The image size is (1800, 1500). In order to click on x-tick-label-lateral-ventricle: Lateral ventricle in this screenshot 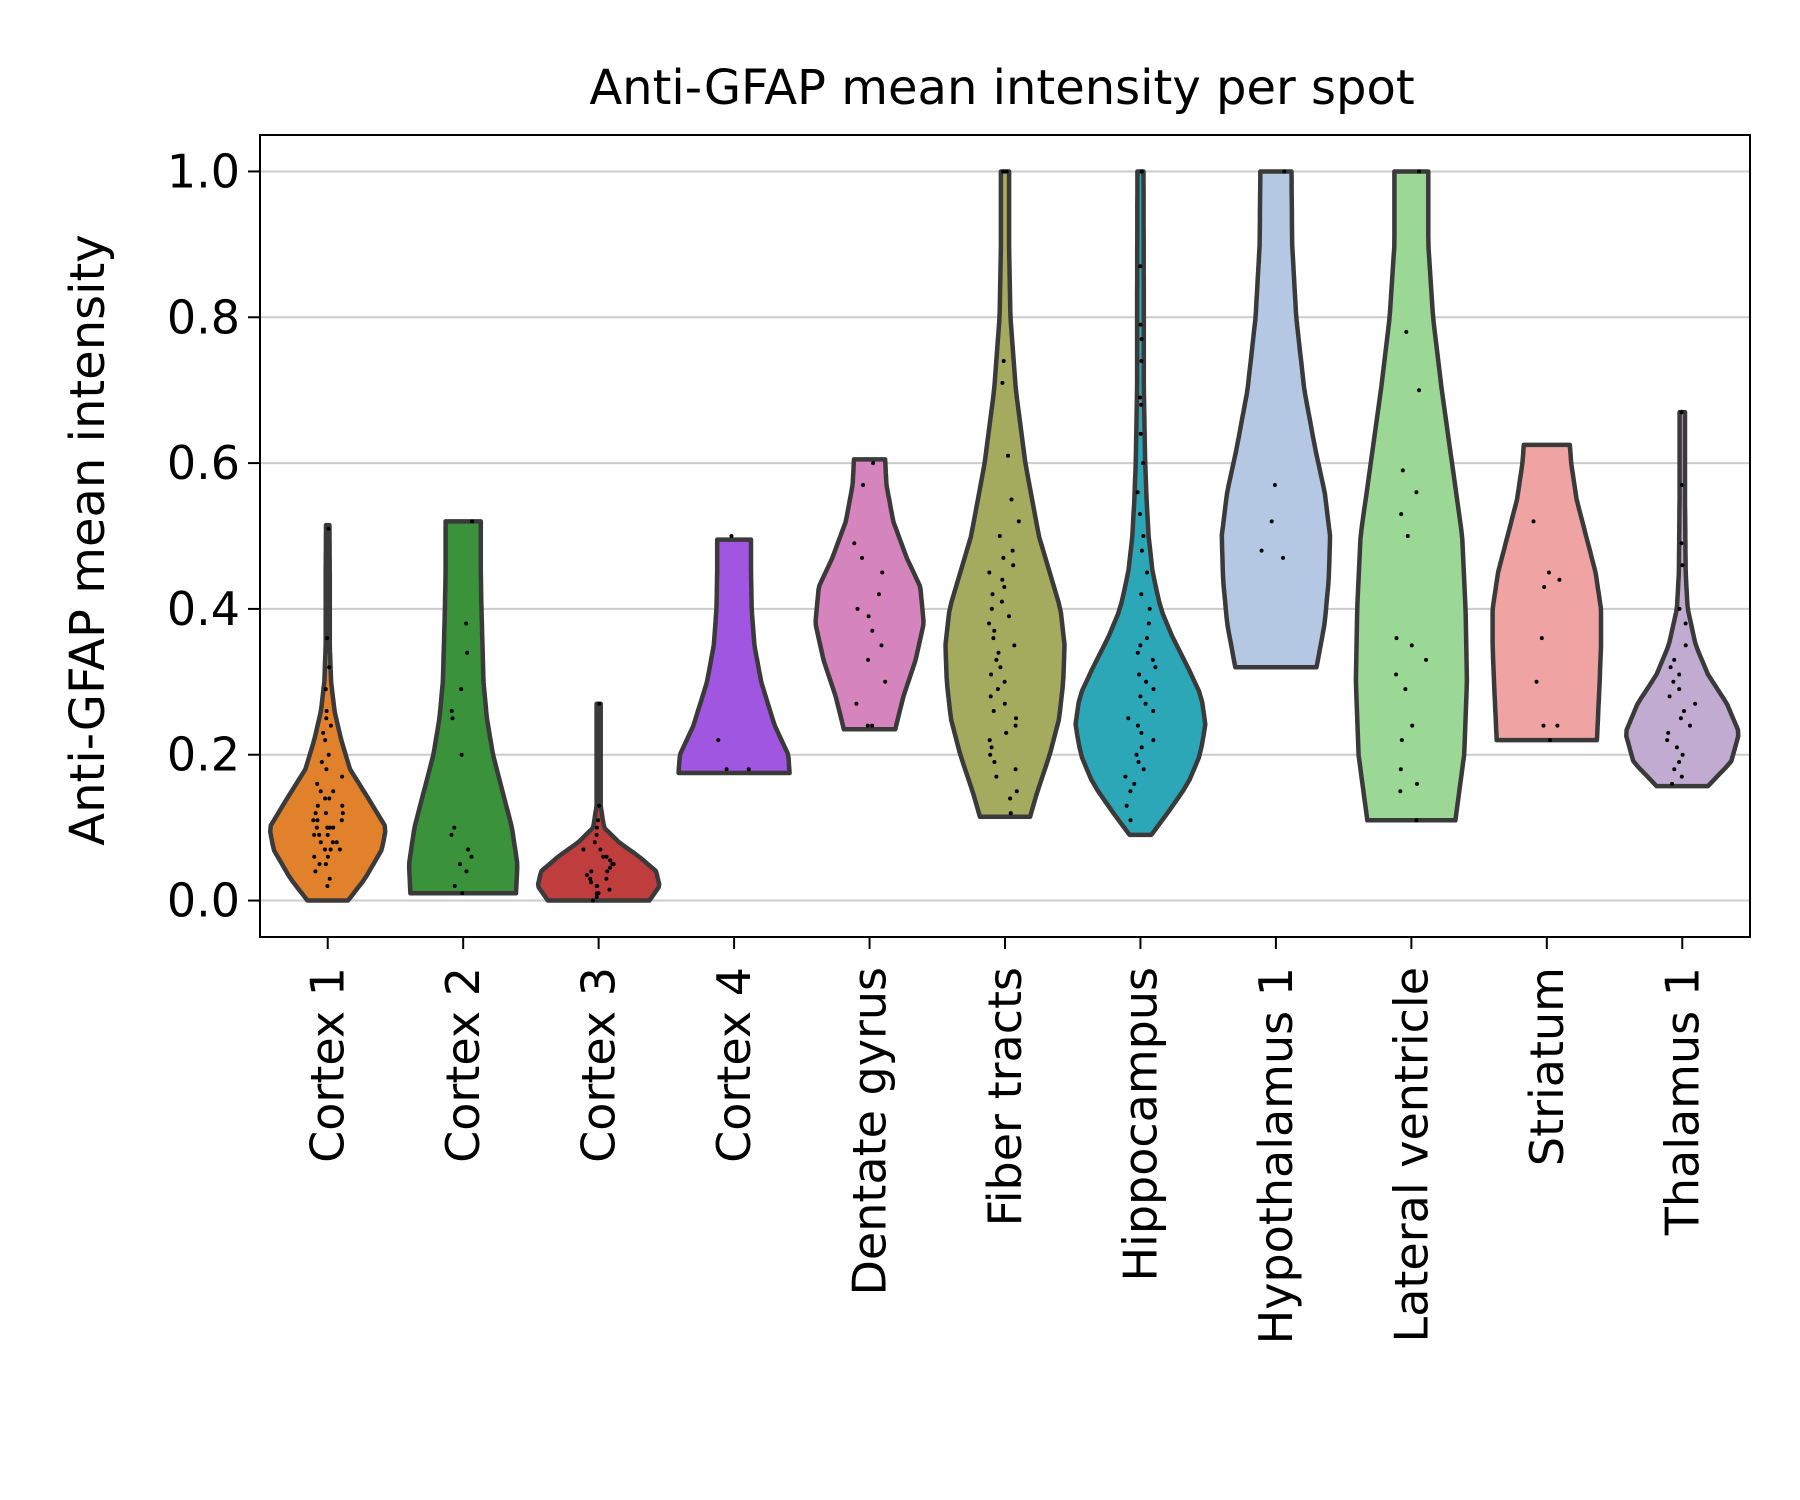, I will do `click(1411, 1154)`.